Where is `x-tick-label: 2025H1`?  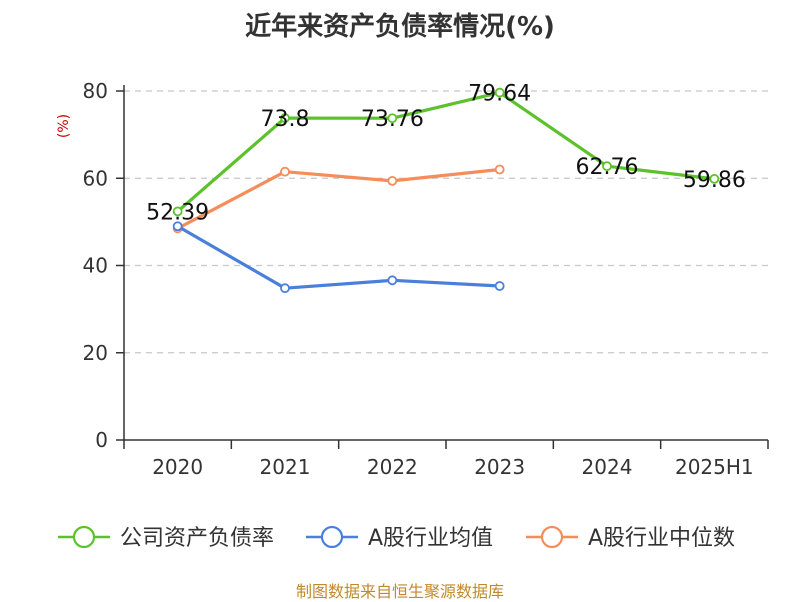
x-tick-label: 2025H1 is located at coordinates (714, 467).